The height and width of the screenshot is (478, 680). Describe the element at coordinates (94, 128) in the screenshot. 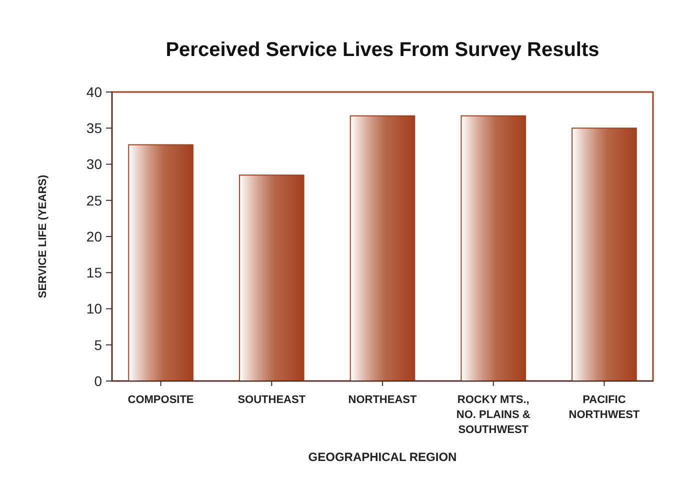

I see `y-tick-label: 35` at that location.